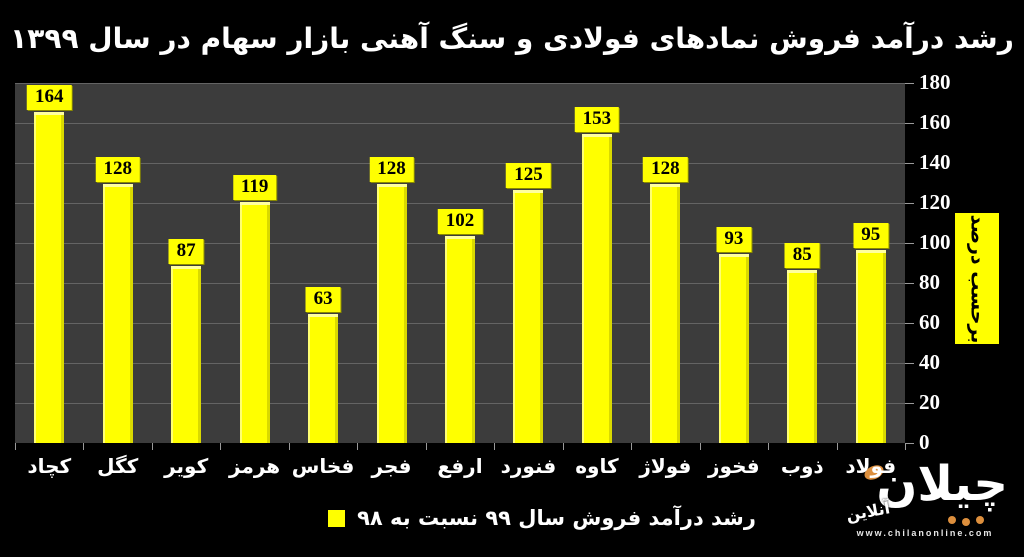  Describe the element at coordinates (556, 518) in the screenshot. I see `legend-label: رشد درآمد فروش سال ۹۹ نسبت به ۹۸` at that location.